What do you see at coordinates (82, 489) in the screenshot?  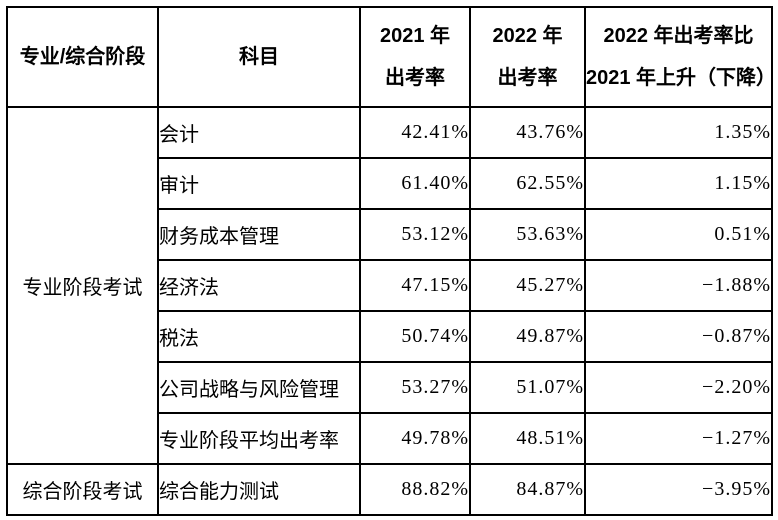 I see `stage-cell-comprehensive: 综合阶段考试` at bounding box center [82, 489].